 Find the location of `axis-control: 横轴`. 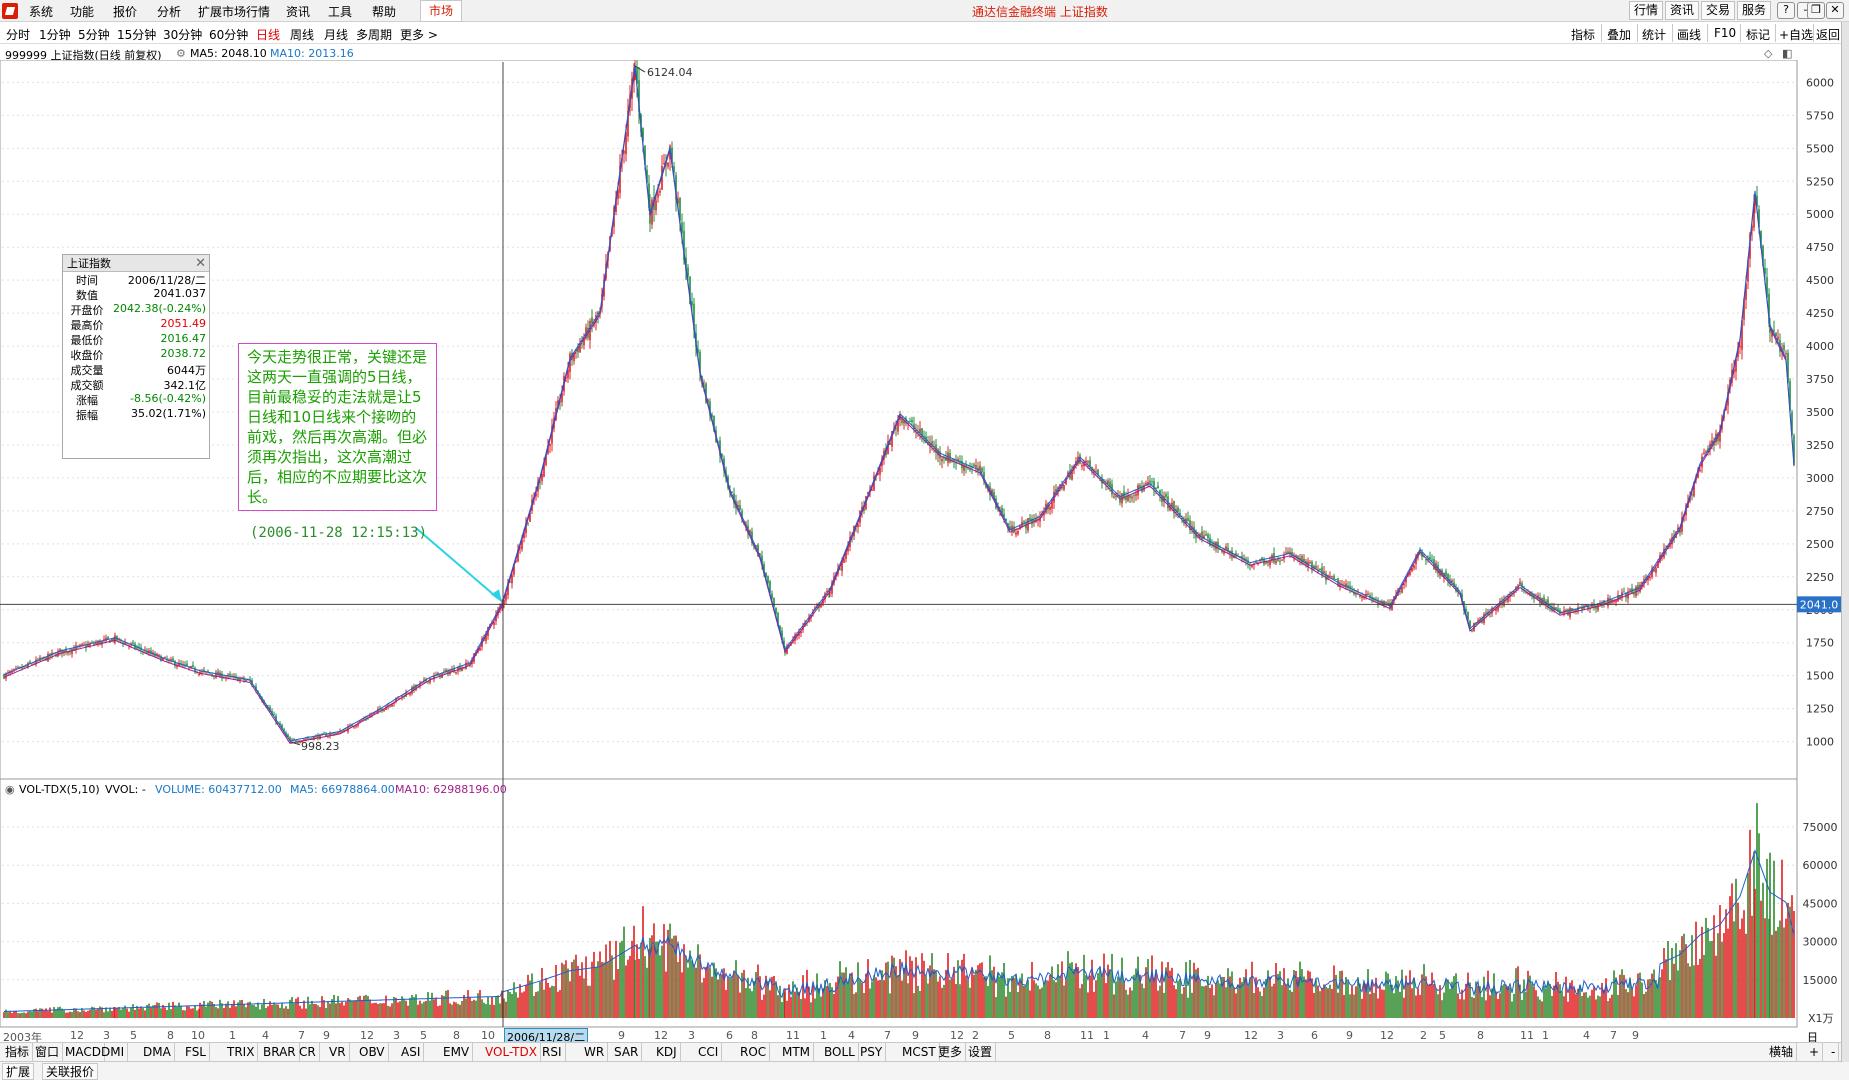

axis-control: 横轴 is located at coordinates (1782, 1052).